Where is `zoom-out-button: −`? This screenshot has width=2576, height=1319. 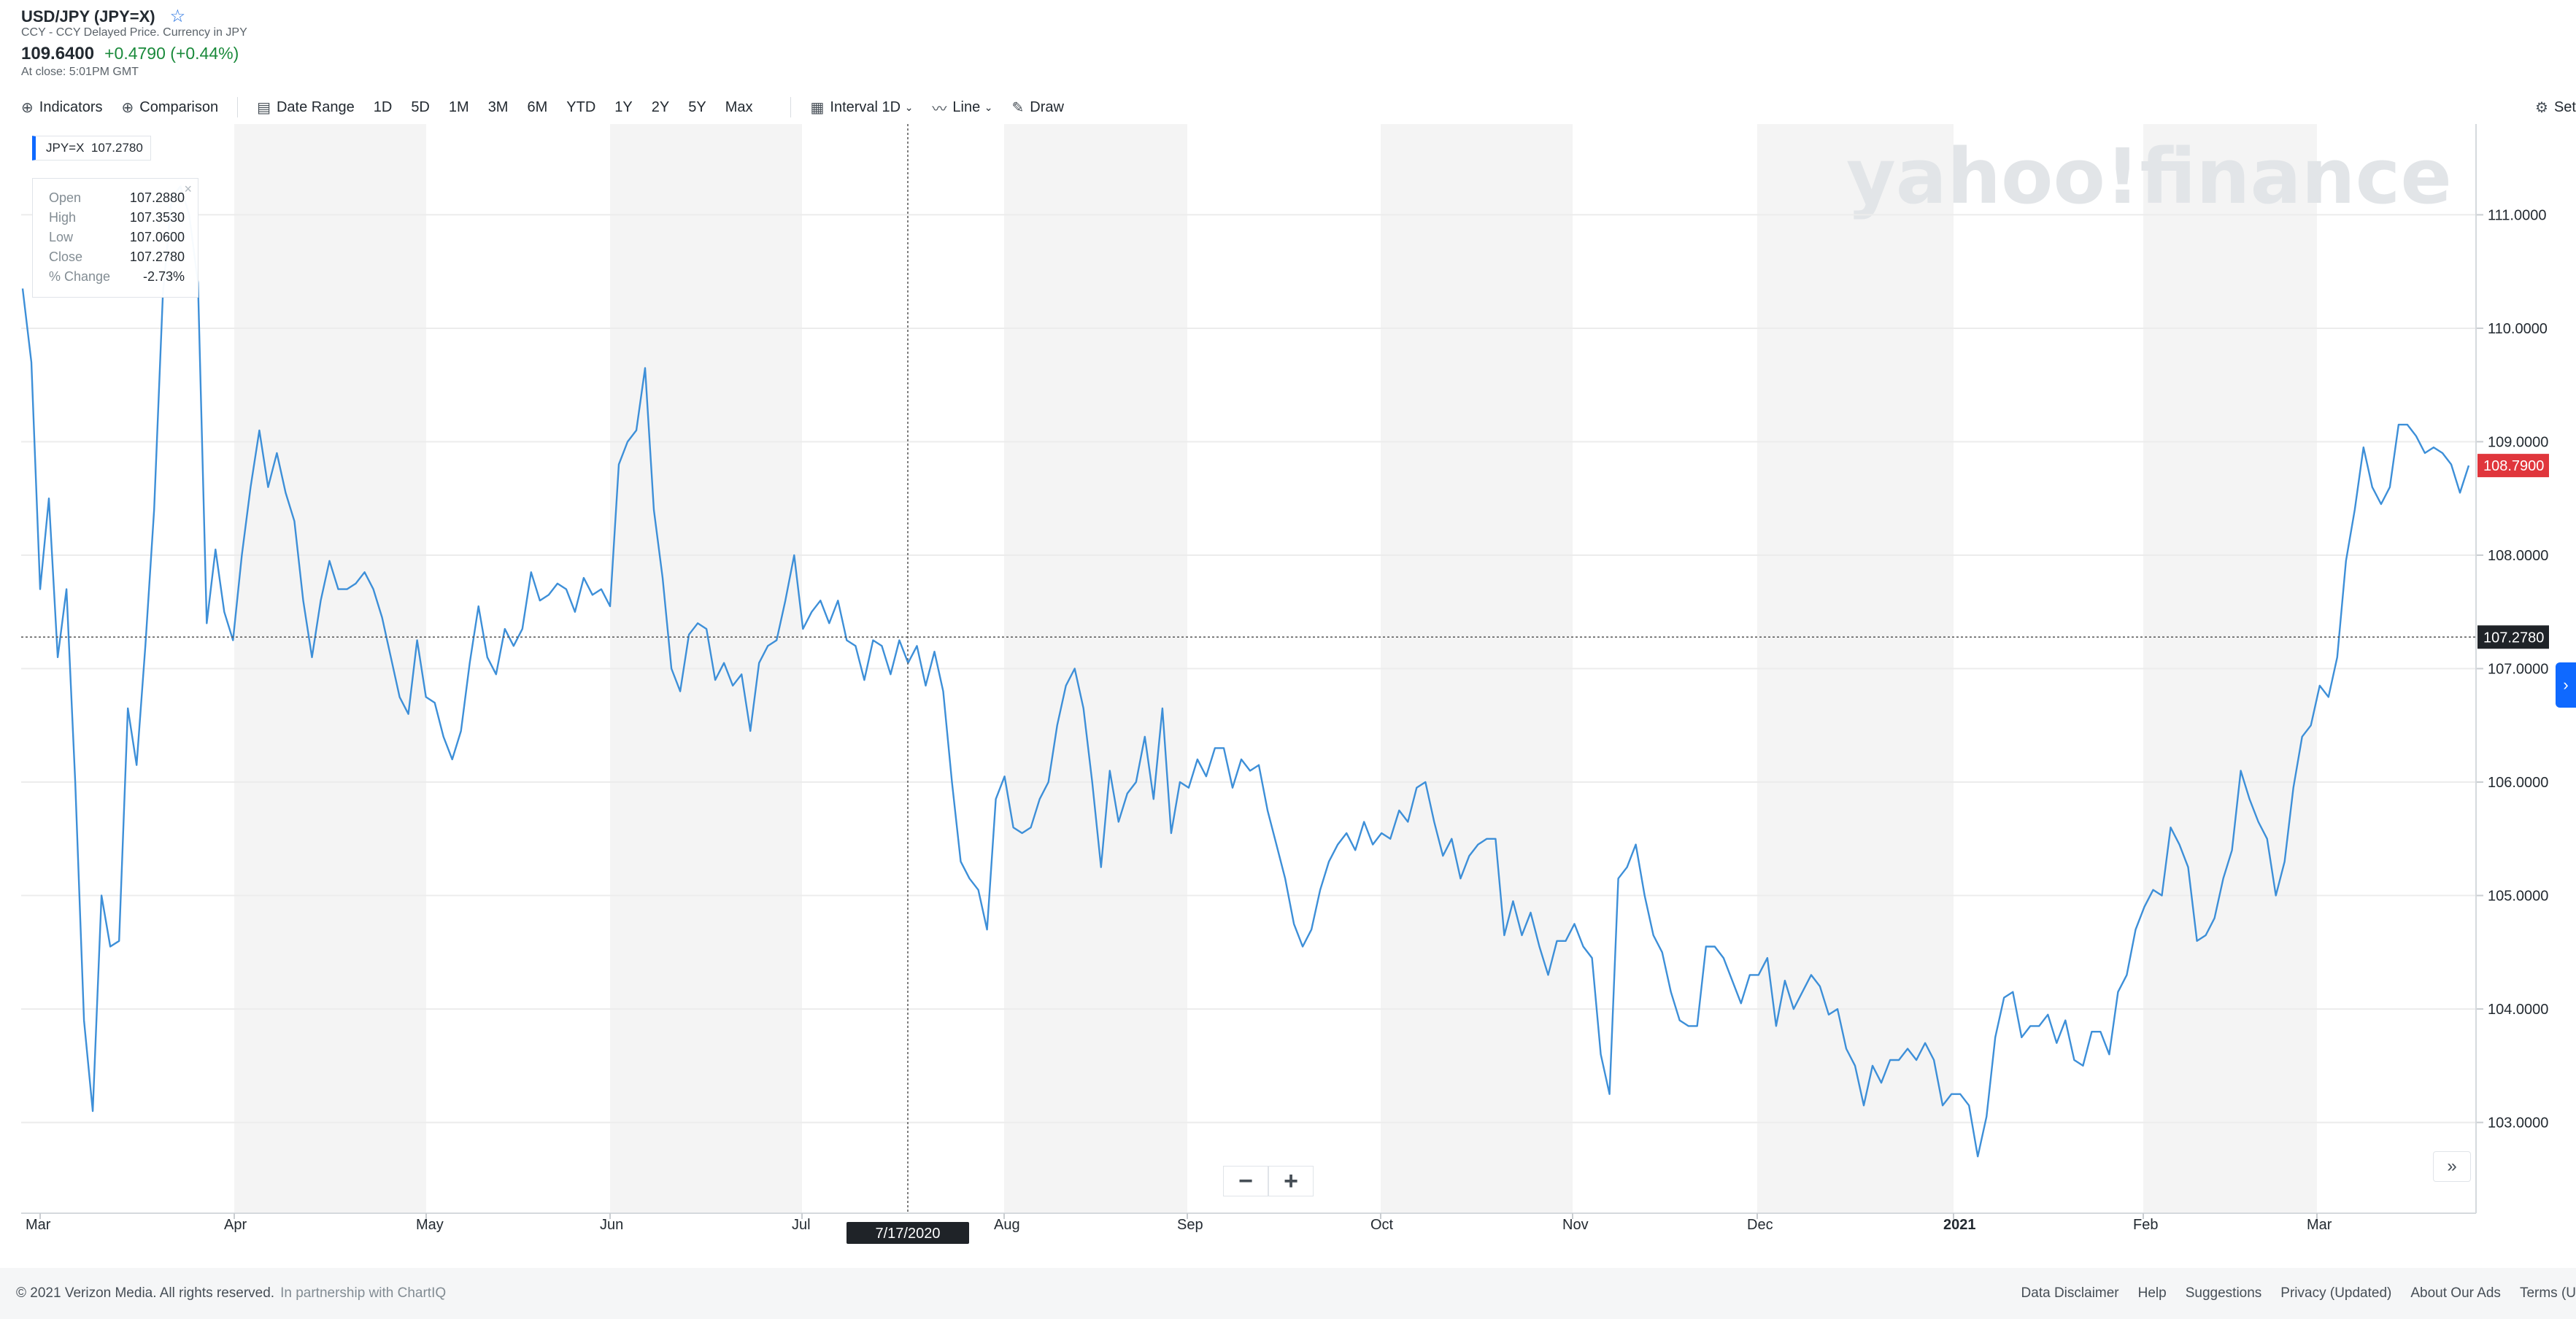 zoom-out-button: − is located at coordinates (1245, 1181).